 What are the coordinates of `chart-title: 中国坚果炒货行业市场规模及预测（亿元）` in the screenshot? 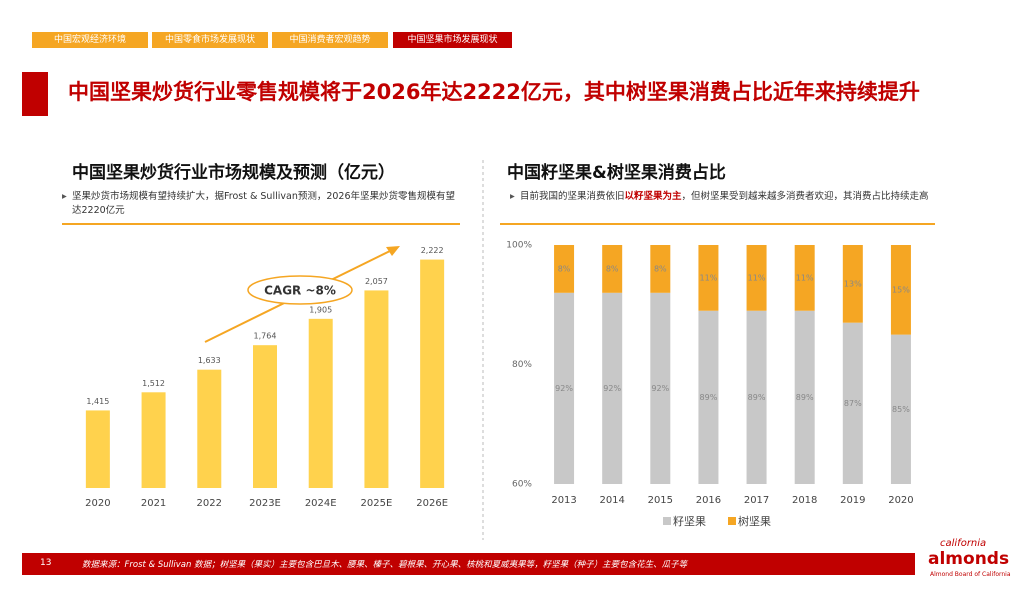 It's located at (233, 173).